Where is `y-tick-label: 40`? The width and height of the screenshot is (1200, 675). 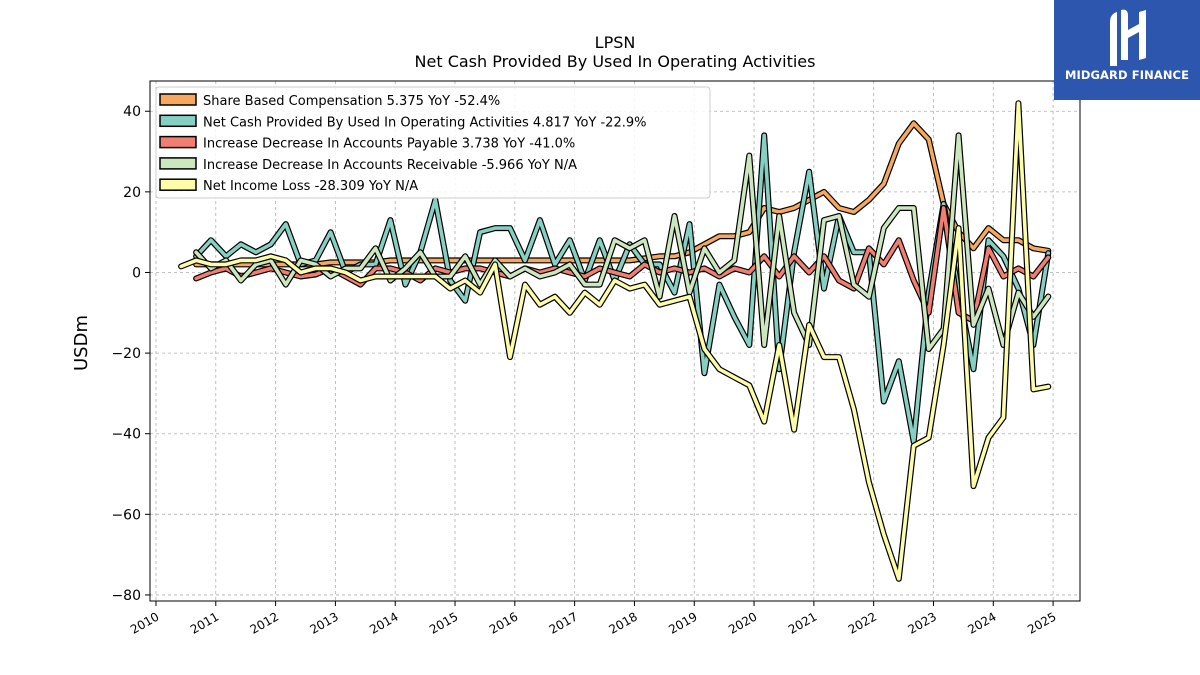 y-tick-label: 40 is located at coordinates (132, 112).